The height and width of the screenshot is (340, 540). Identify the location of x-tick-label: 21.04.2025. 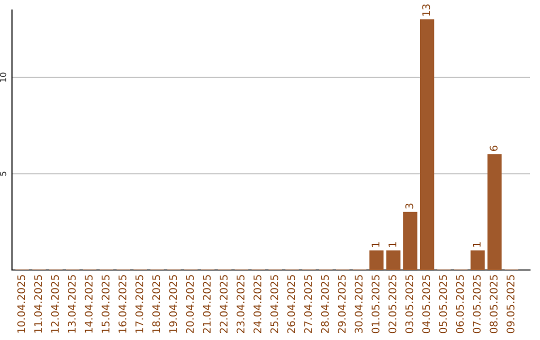
(206, 304).